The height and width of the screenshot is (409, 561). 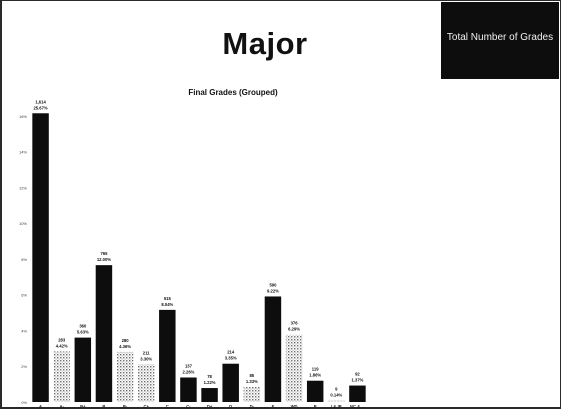 I want to click on x-tick-label: B-, so click(x=125, y=406).